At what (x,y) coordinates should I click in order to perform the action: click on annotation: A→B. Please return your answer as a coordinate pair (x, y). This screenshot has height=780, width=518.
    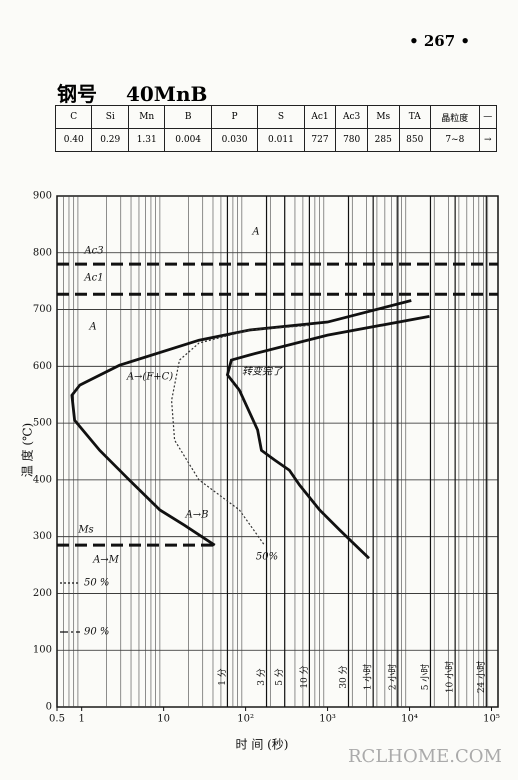
    Looking at the image, I should click on (197, 515).